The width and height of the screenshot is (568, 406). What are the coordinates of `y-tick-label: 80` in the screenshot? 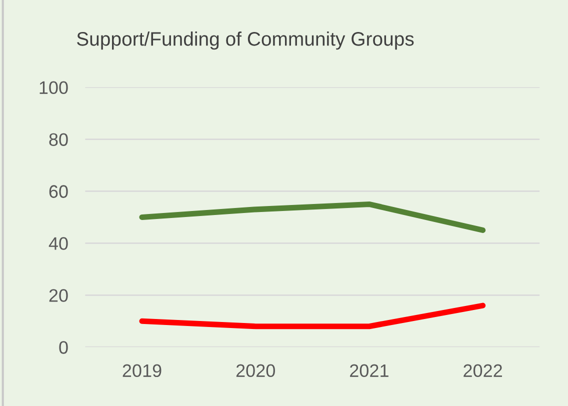 It's located at (58, 139).